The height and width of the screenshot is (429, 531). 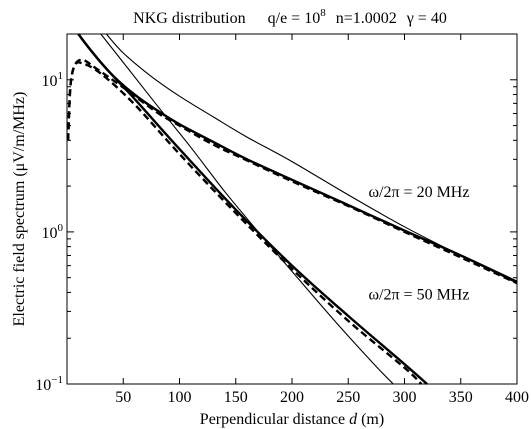 I want to click on y-tick-label: 10¹, so click(x=53, y=80).